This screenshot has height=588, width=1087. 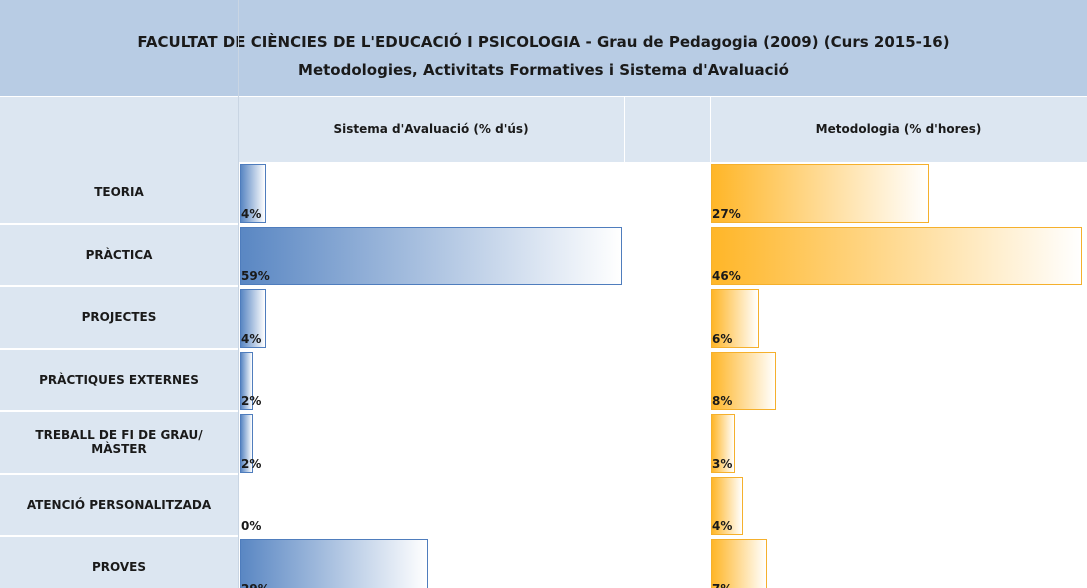 I want to click on row-label: TREBALL DE FI DE GRAU/MÀSTER, so click(x=119, y=443).